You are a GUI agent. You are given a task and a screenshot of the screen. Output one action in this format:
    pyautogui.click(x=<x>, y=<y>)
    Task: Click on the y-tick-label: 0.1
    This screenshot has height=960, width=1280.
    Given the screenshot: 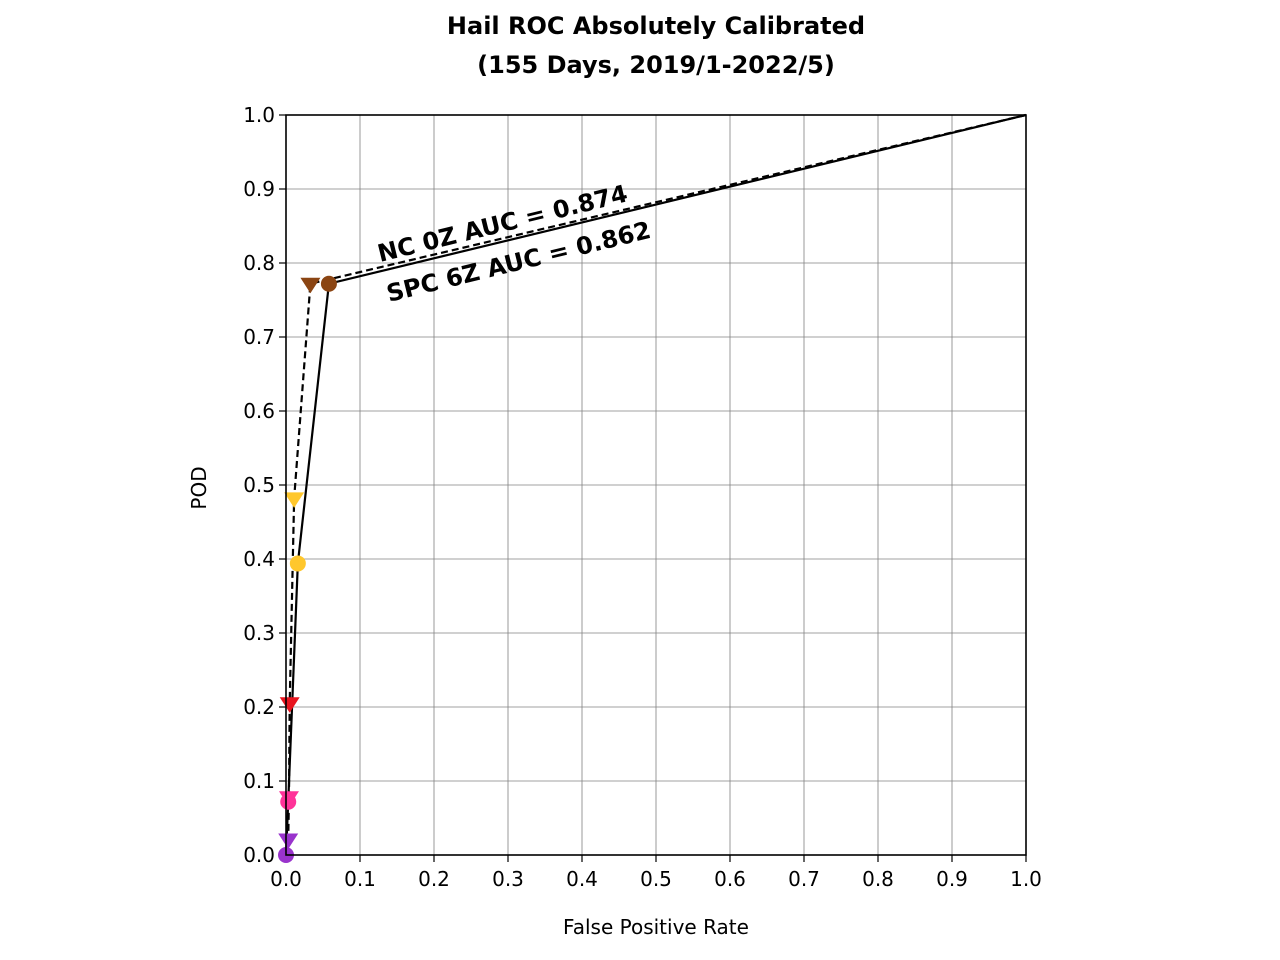 What is the action you would take?
    pyautogui.click(x=259, y=781)
    